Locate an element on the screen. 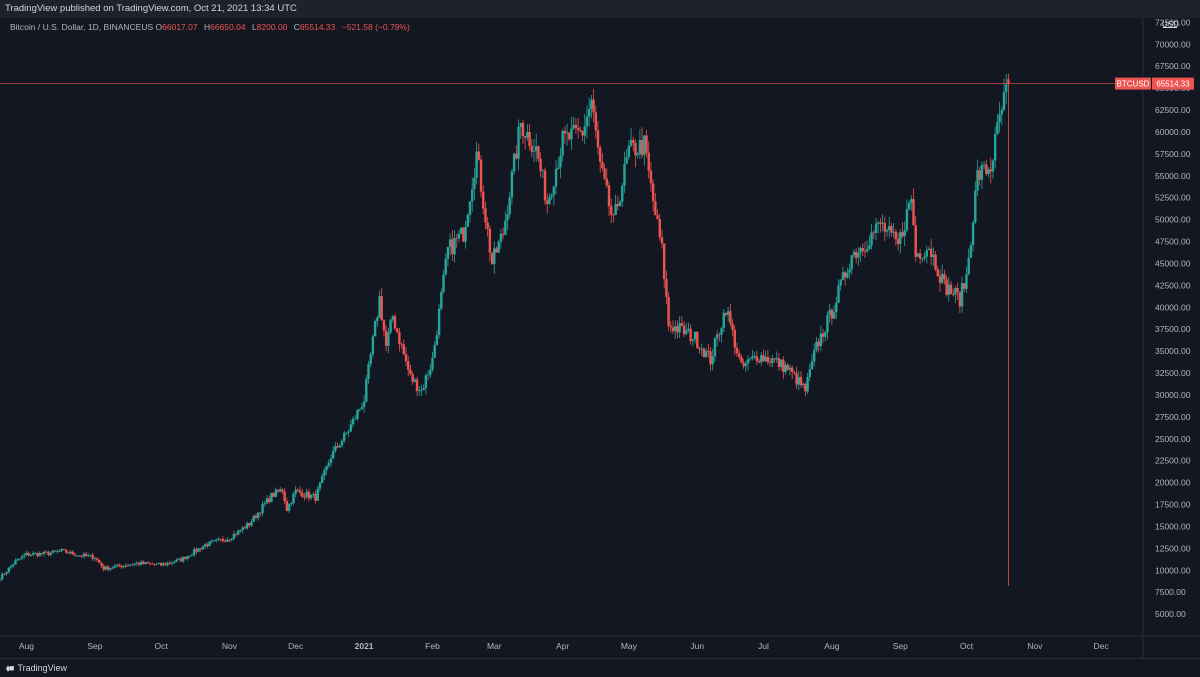 The width and height of the screenshot is (1200, 677). low-value: 8200.00 is located at coordinates (272, 27).